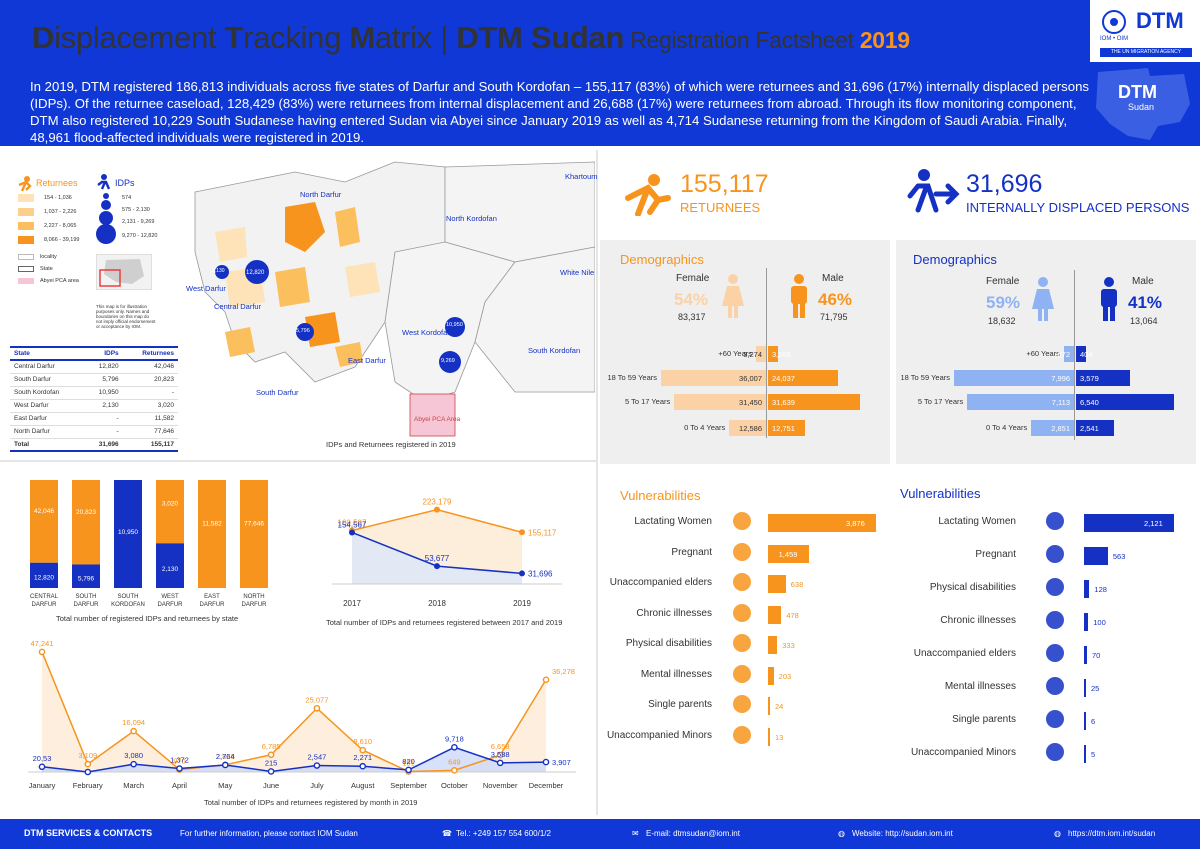 The width and height of the screenshot is (1200, 849). I want to click on returnee-runner-icon, so click(25, 184).